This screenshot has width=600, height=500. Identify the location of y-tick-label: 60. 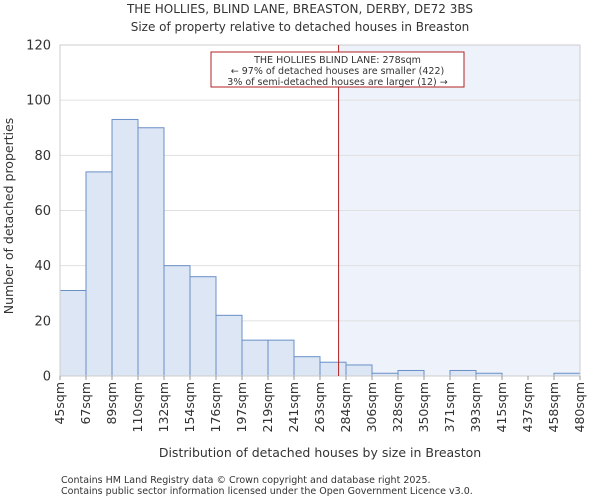
(42, 211).